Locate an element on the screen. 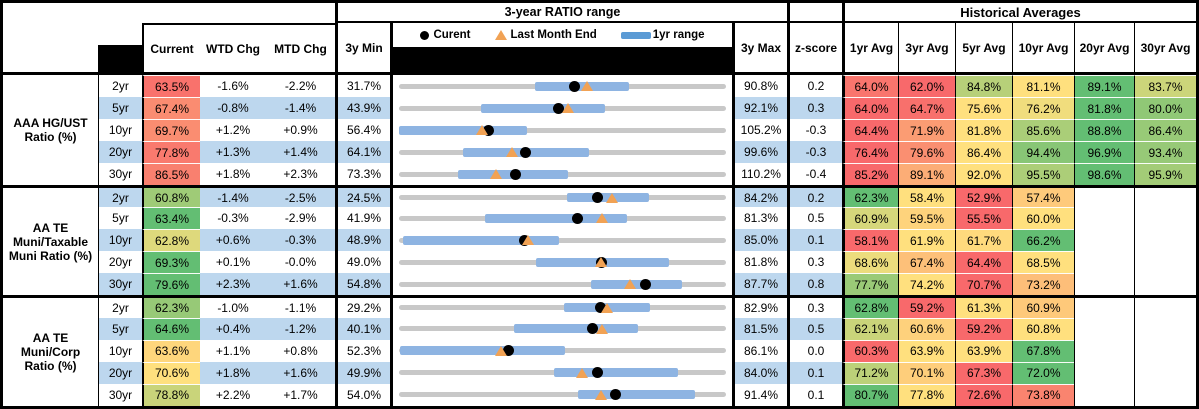 This screenshot has width=1199, height=409. 3y-min-cell: 31.7% is located at coordinates (362, 86).